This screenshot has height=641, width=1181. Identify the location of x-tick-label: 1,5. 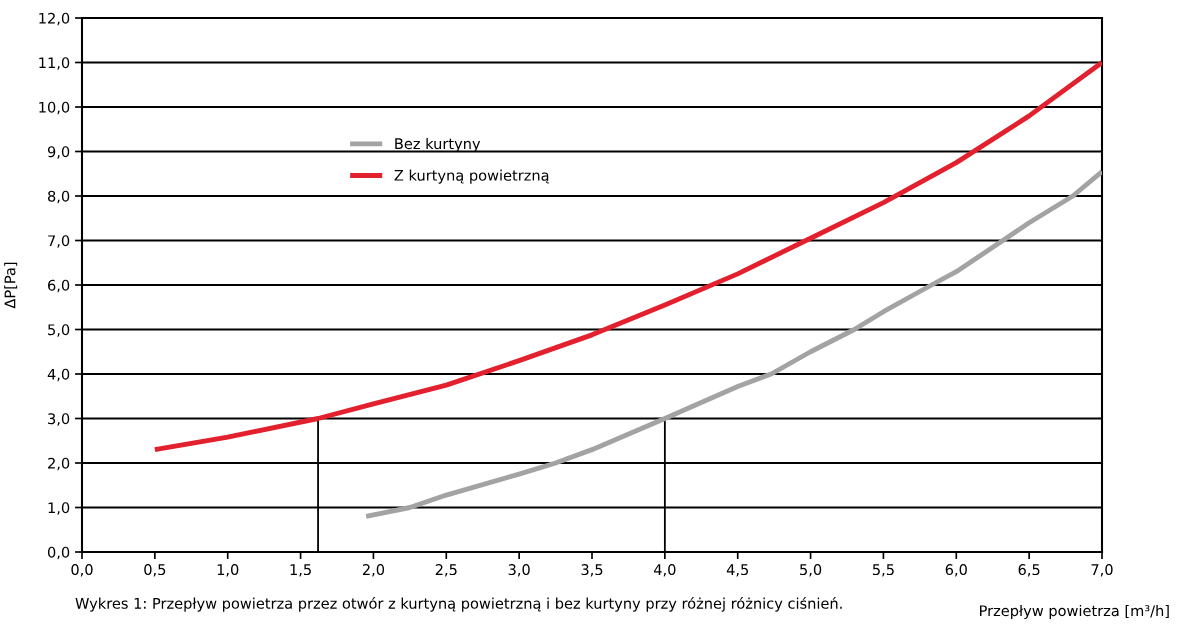
(300, 570).